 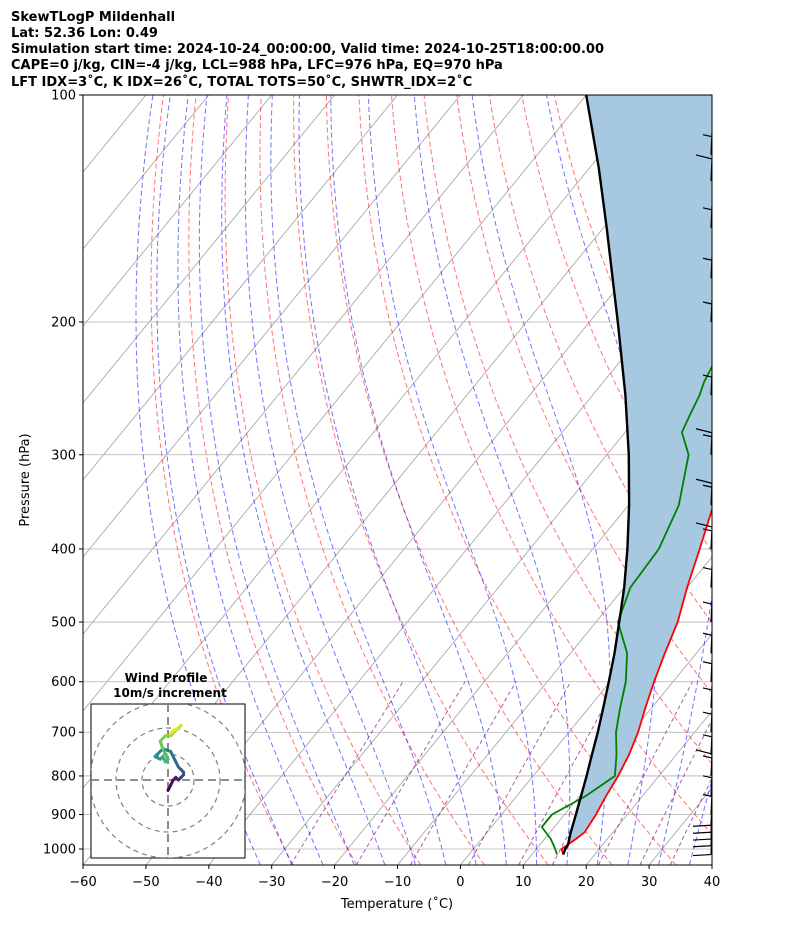 I want to click on x-tick-label: 10, so click(x=523, y=882).